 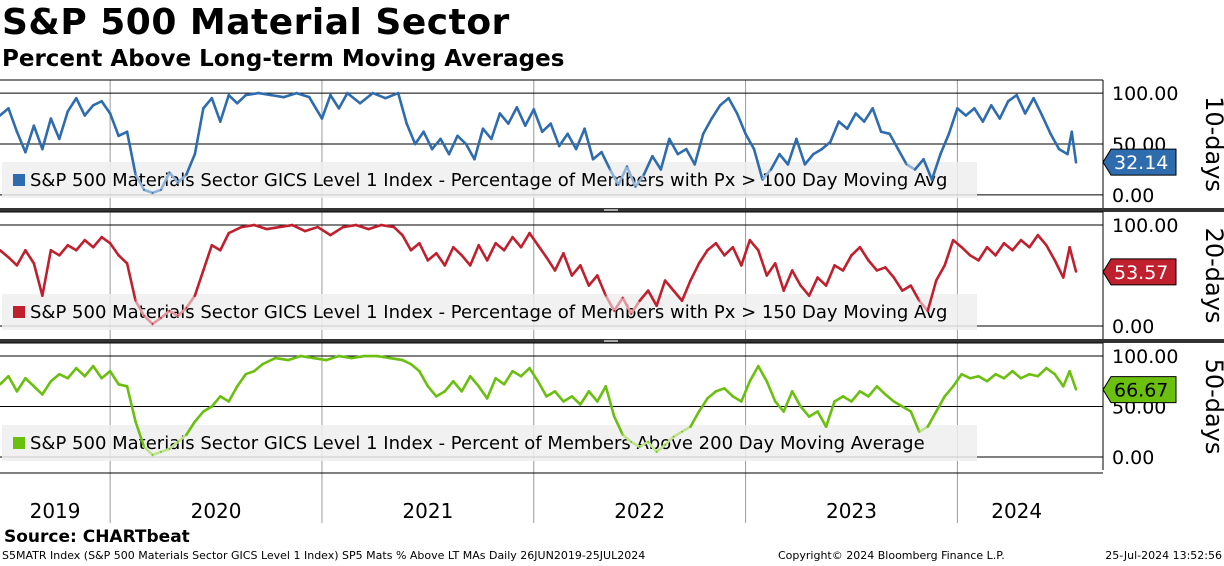 What do you see at coordinates (1212, 407) in the screenshot?
I see `axis-title: 50-days` at bounding box center [1212, 407].